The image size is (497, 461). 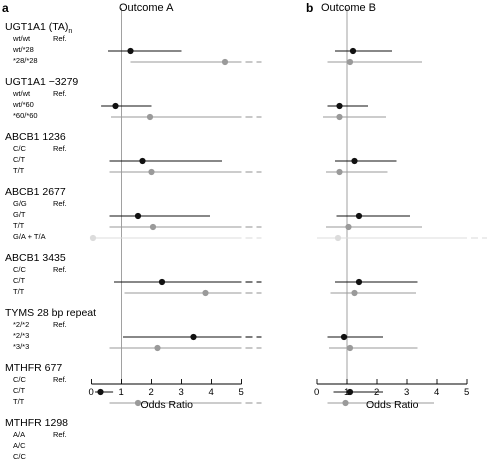 I want to click on gene-label: ABCB1 2677, so click(x=35, y=192).